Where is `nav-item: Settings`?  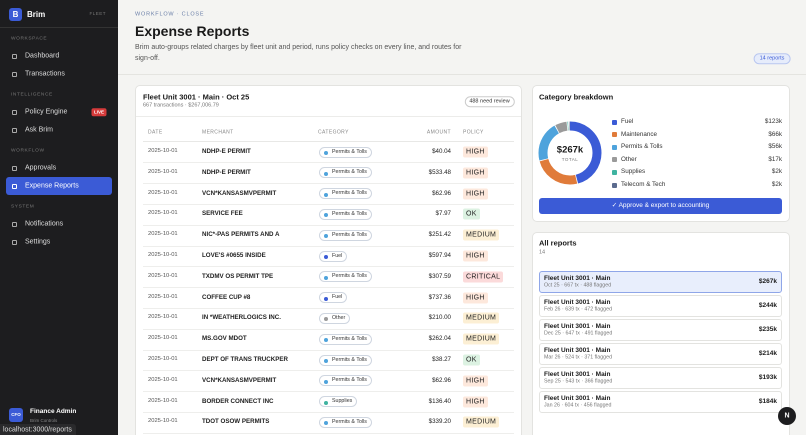 nav-item: Settings is located at coordinates (38, 242).